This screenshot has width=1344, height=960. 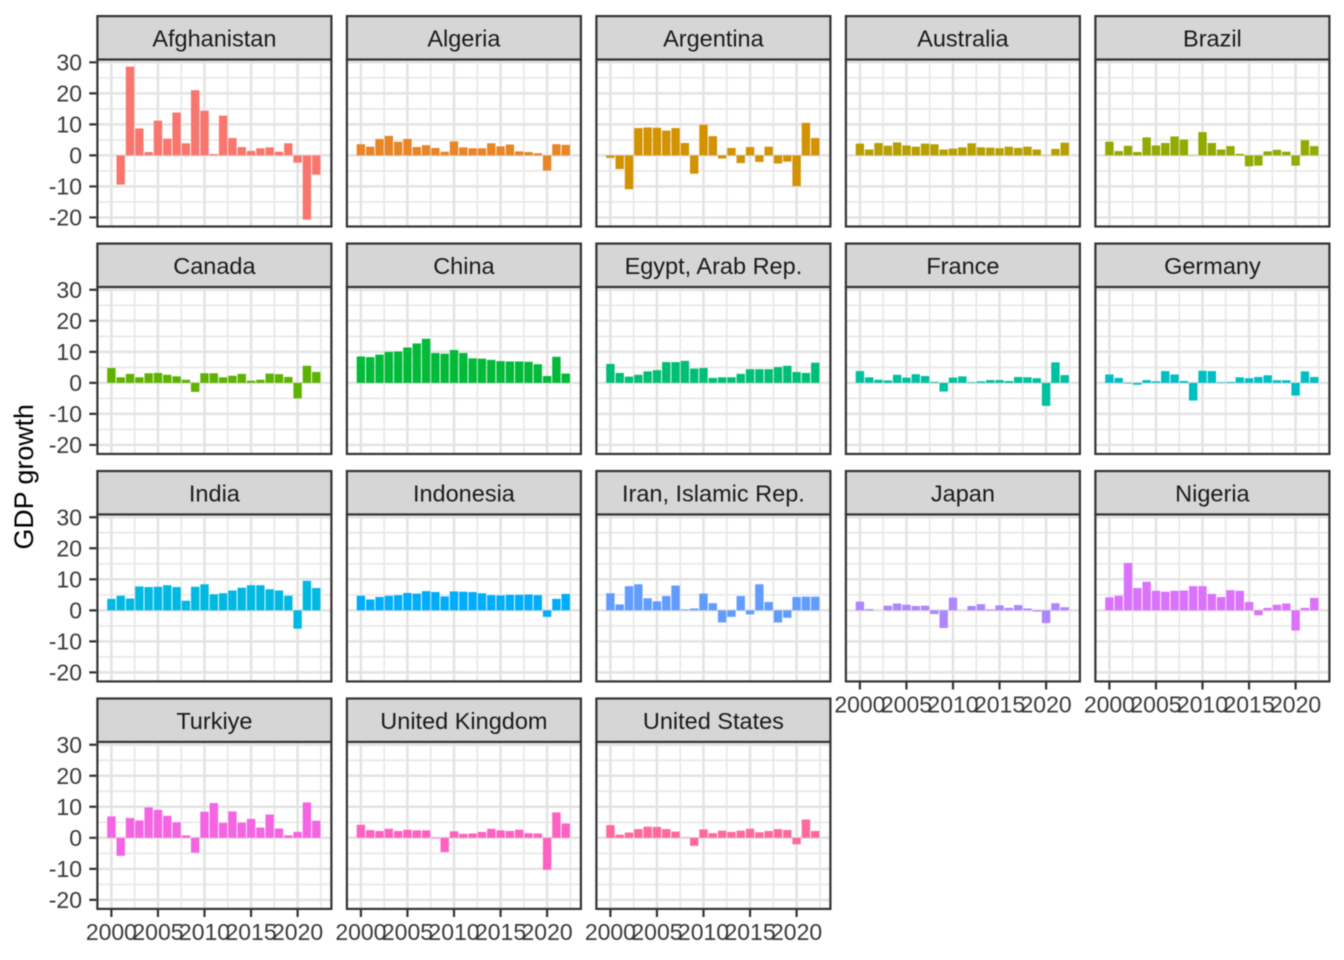 I want to click on svg-text: Canada, so click(x=214, y=266).